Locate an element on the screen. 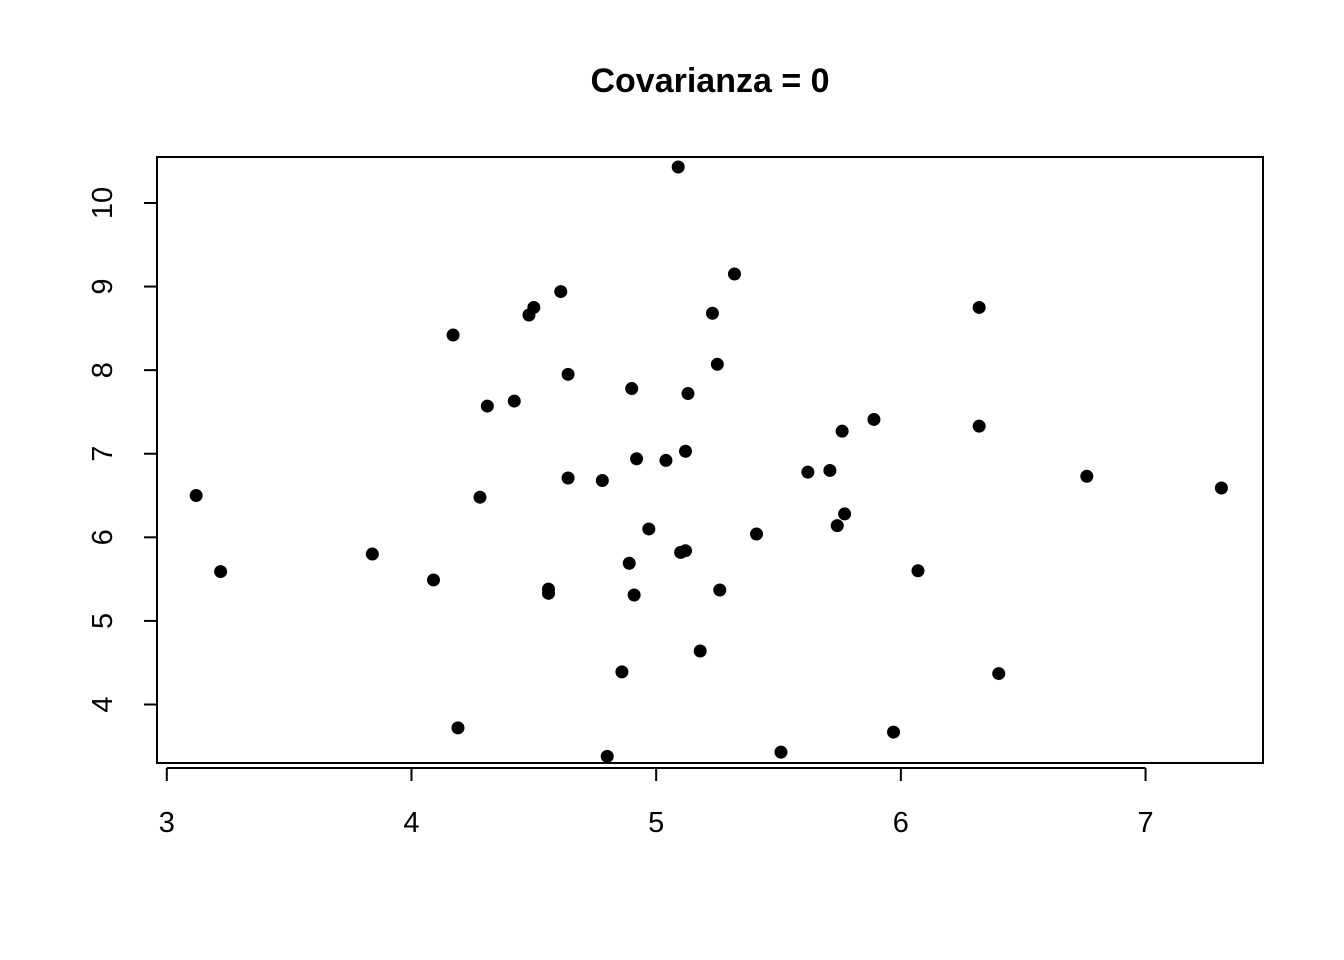  y-tick-label: 7 is located at coordinates (103, 454).